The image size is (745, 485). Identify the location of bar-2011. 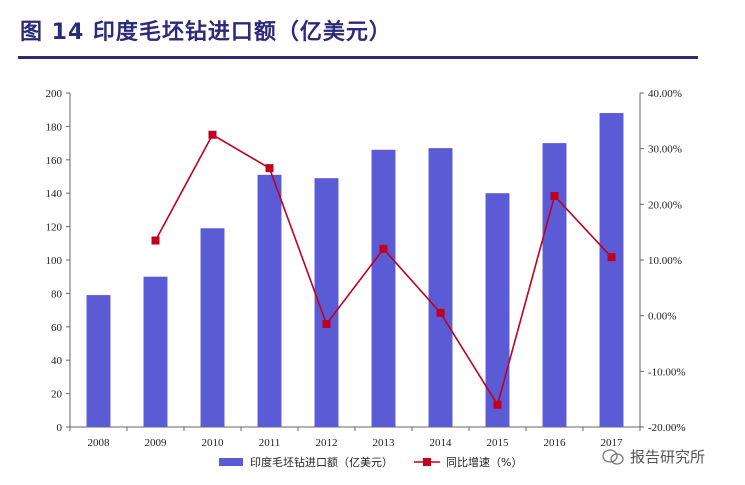
(269, 300).